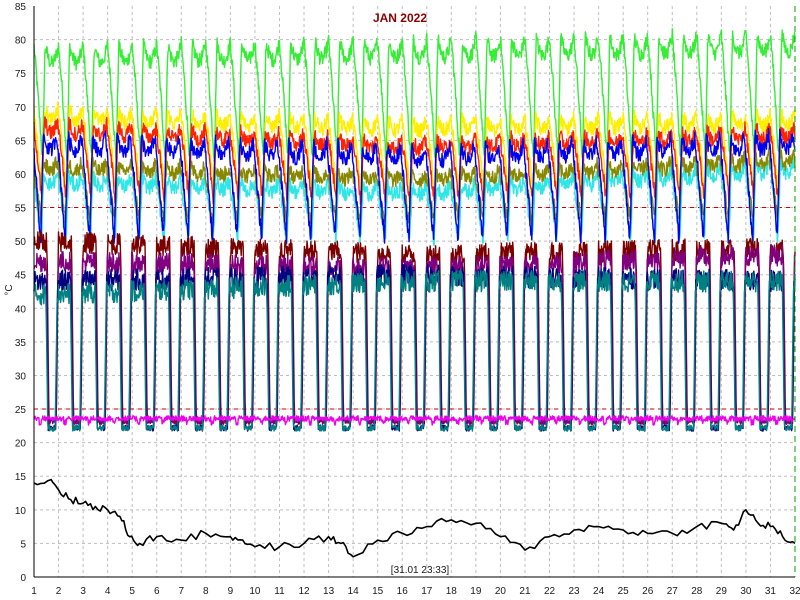 This screenshot has width=800, height=600. I want to click on x-tick-label: 30, so click(746, 591).